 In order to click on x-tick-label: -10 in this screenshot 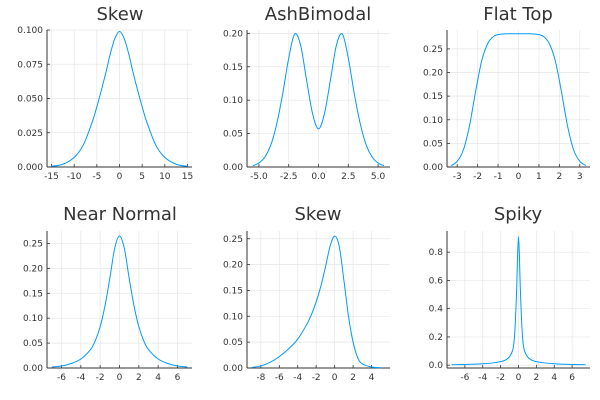, I will do `click(74, 177)`.